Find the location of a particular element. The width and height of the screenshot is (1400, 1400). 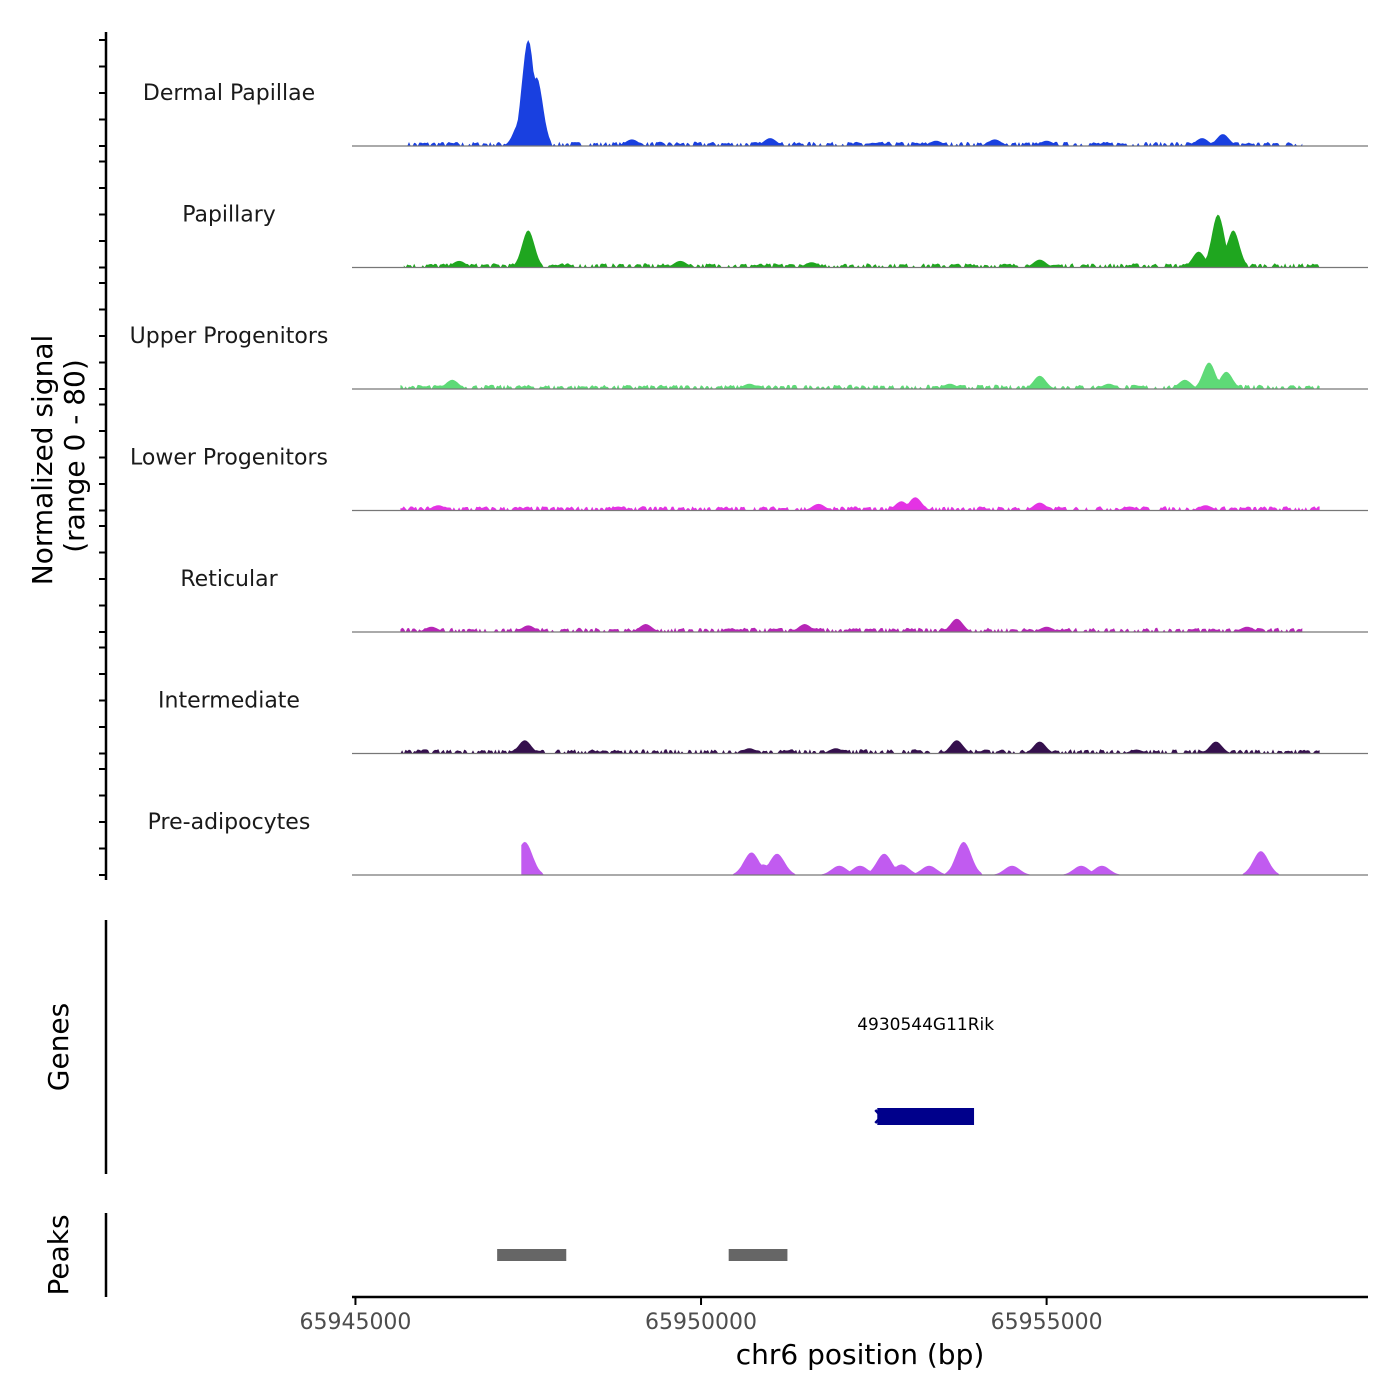

track-dermal-papillae: Dermal Papillae is located at coordinates (755, 93).